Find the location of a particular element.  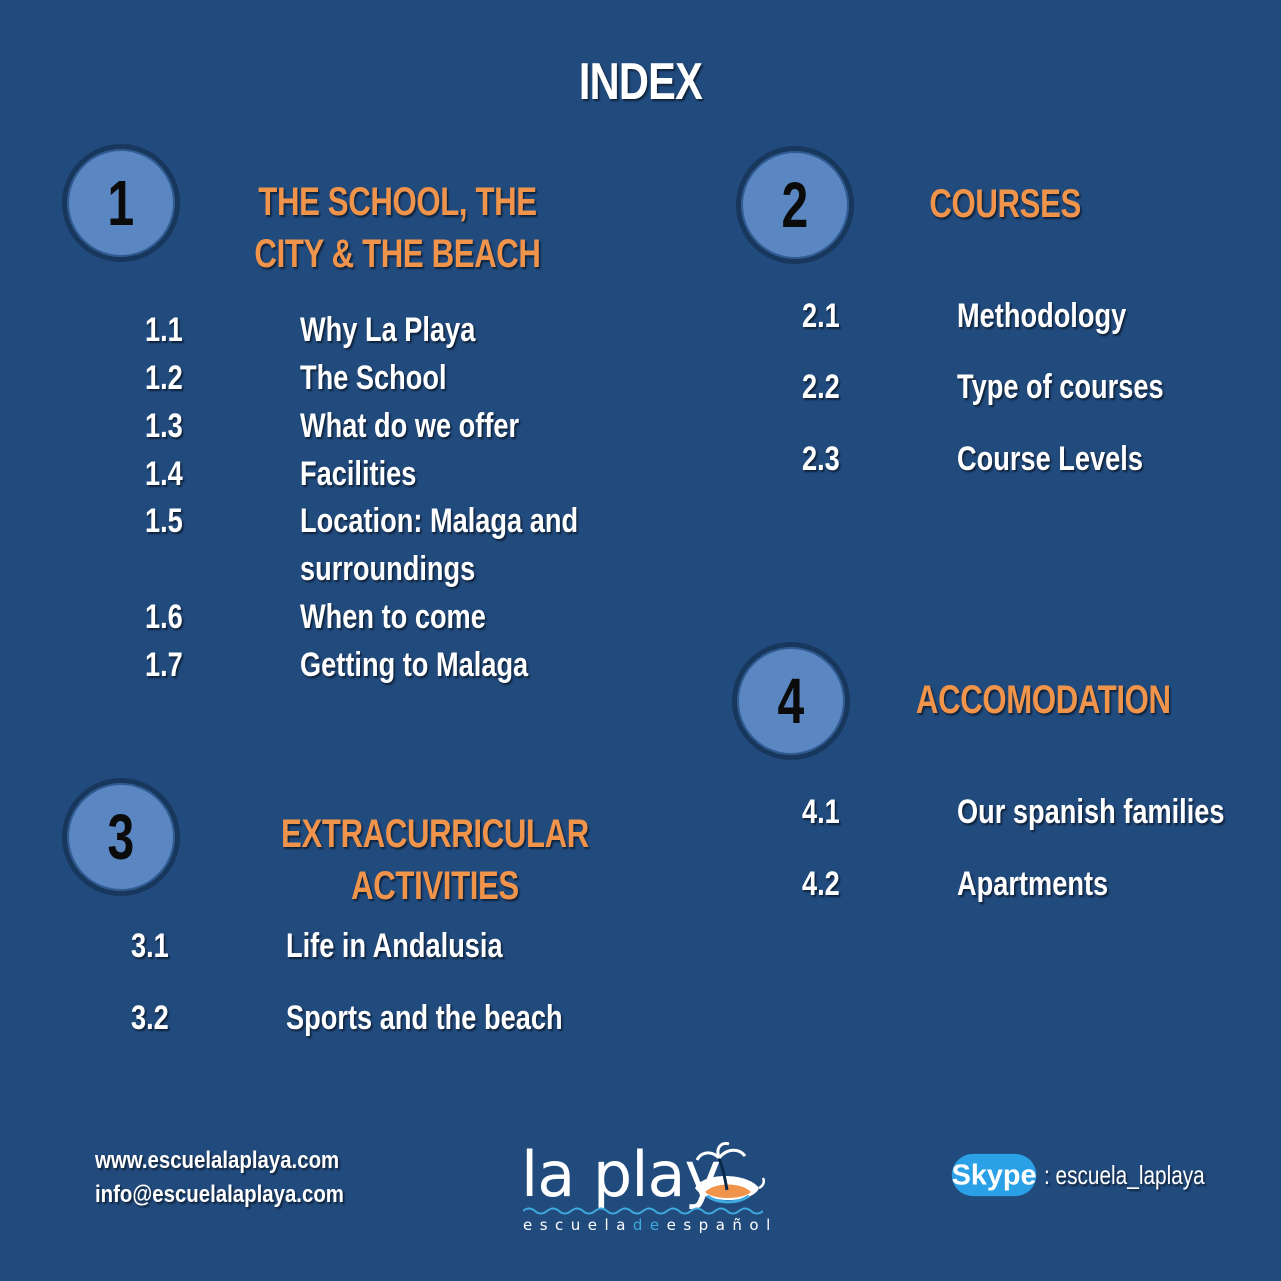

skype-logo: Skype is located at coordinates (994, 1175).